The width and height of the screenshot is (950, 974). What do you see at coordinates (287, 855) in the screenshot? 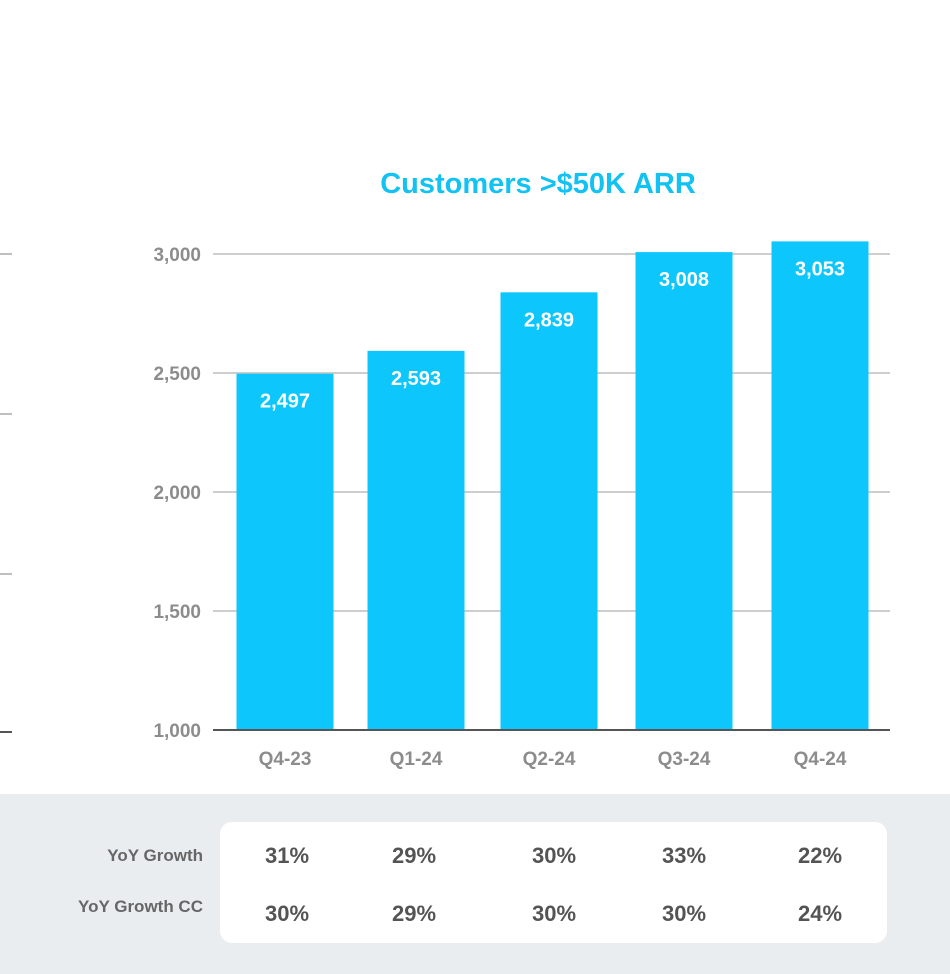
I see `yoy-growth-q4-23: 31%` at bounding box center [287, 855].